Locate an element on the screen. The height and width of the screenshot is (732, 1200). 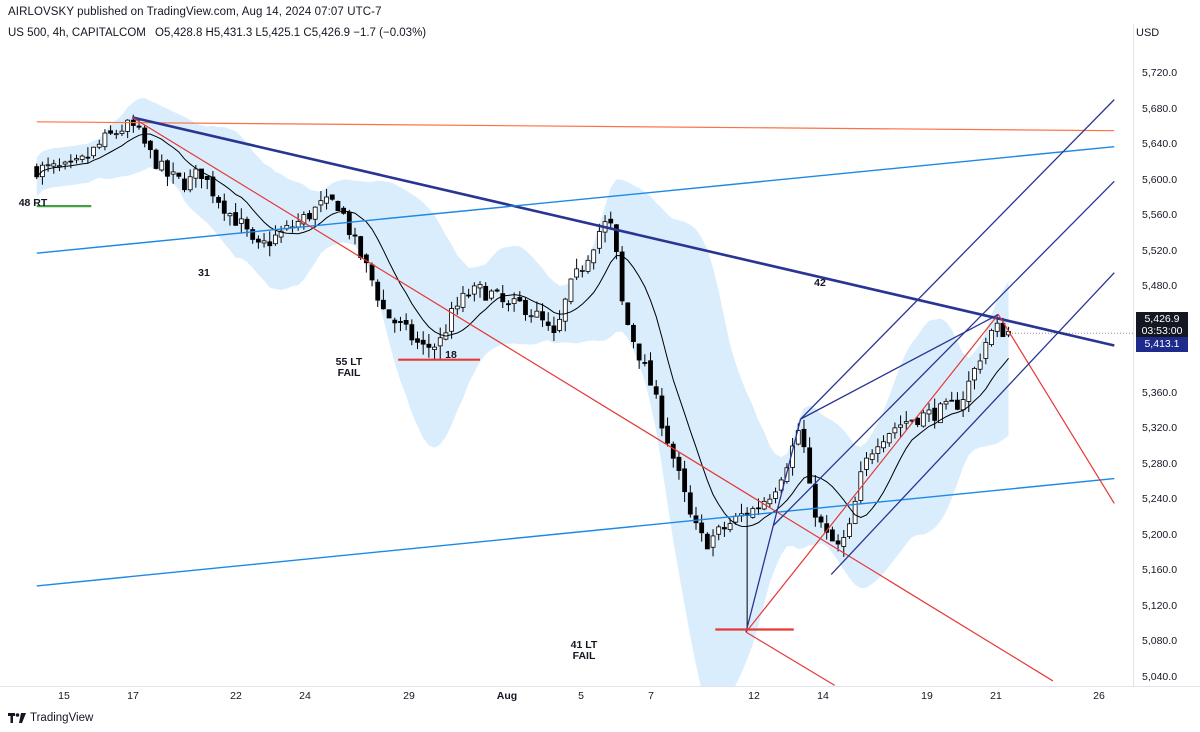
navy-channel-base-line is located at coordinates (943, 353).